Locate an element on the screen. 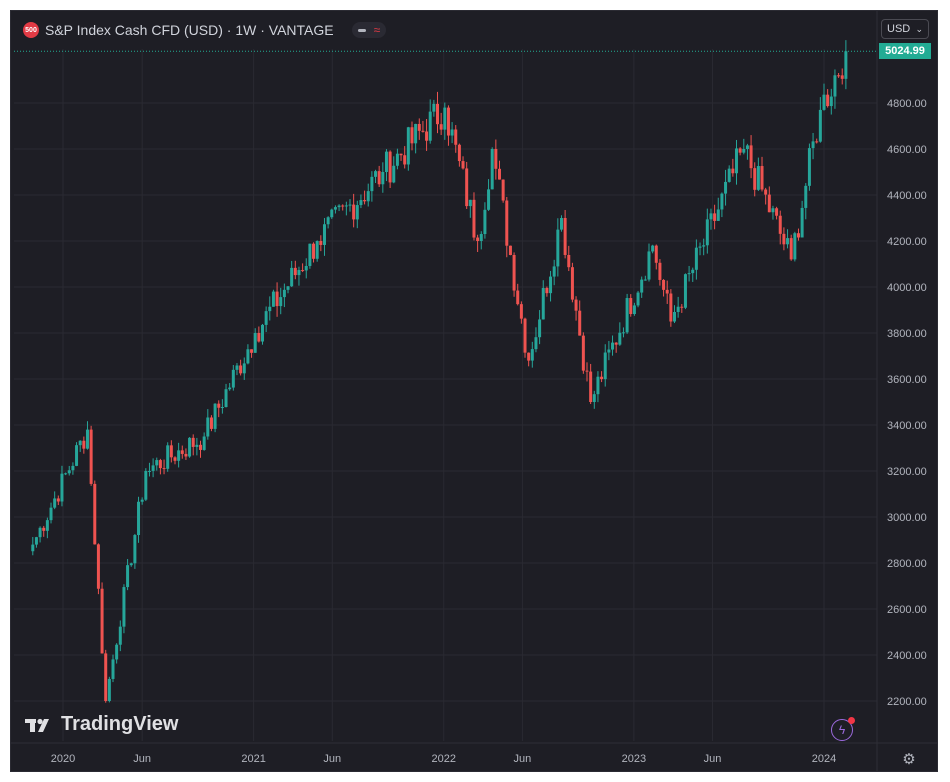  minus-icon is located at coordinates (361, 30).